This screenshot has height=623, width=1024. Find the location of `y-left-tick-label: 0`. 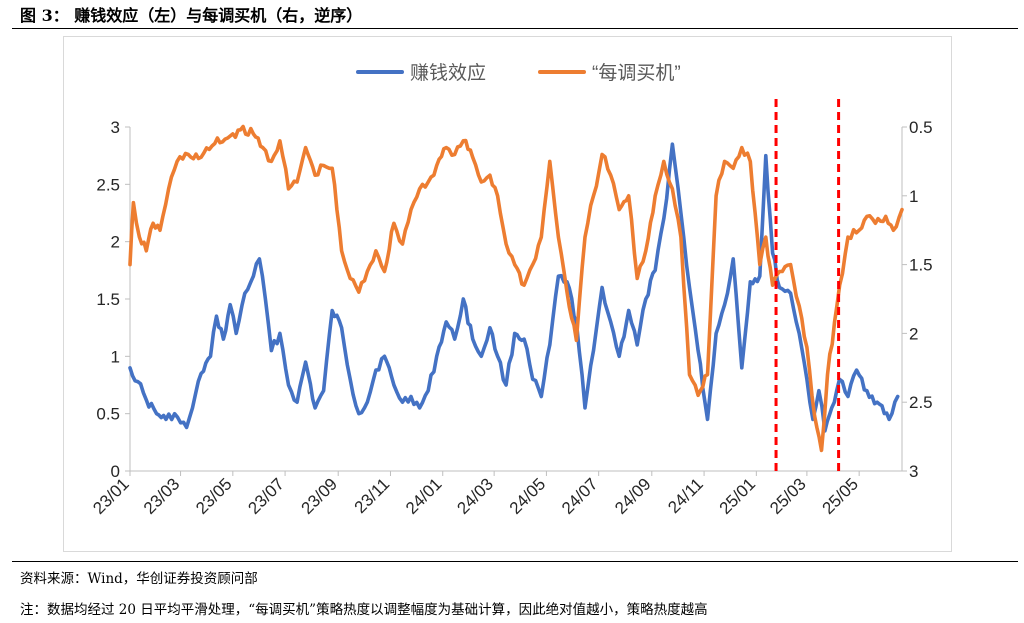

y-left-tick-label: 0 is located at coordinates (115, 471).